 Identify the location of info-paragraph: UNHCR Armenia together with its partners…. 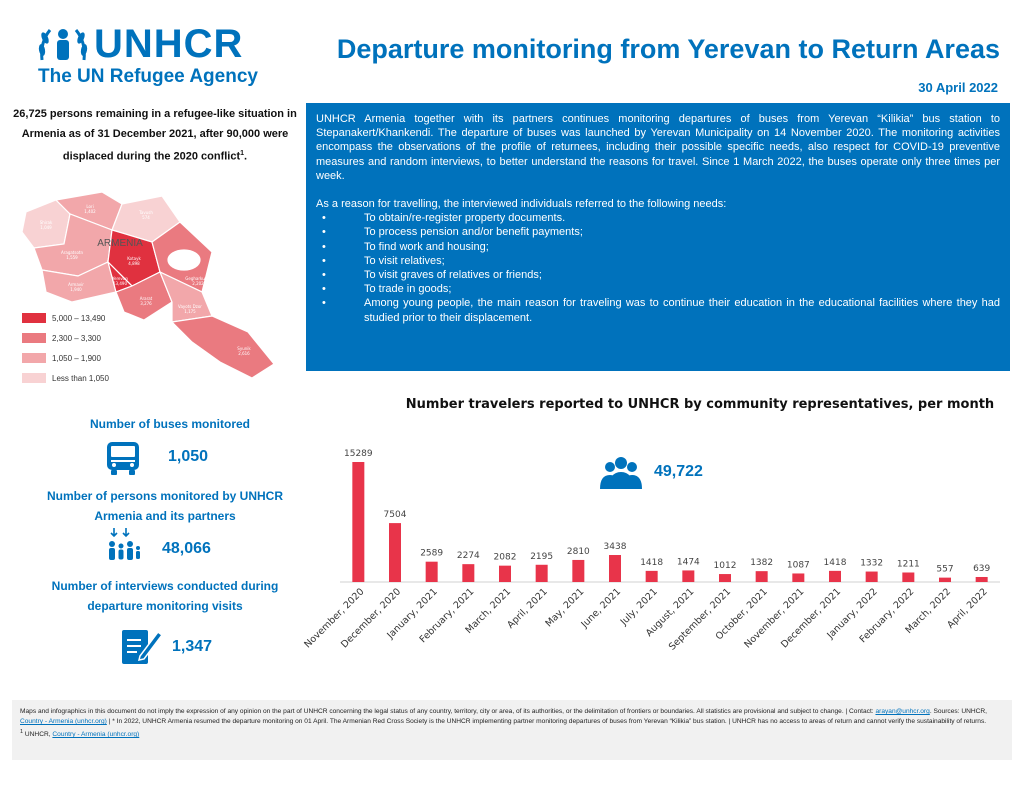
(658, 147).